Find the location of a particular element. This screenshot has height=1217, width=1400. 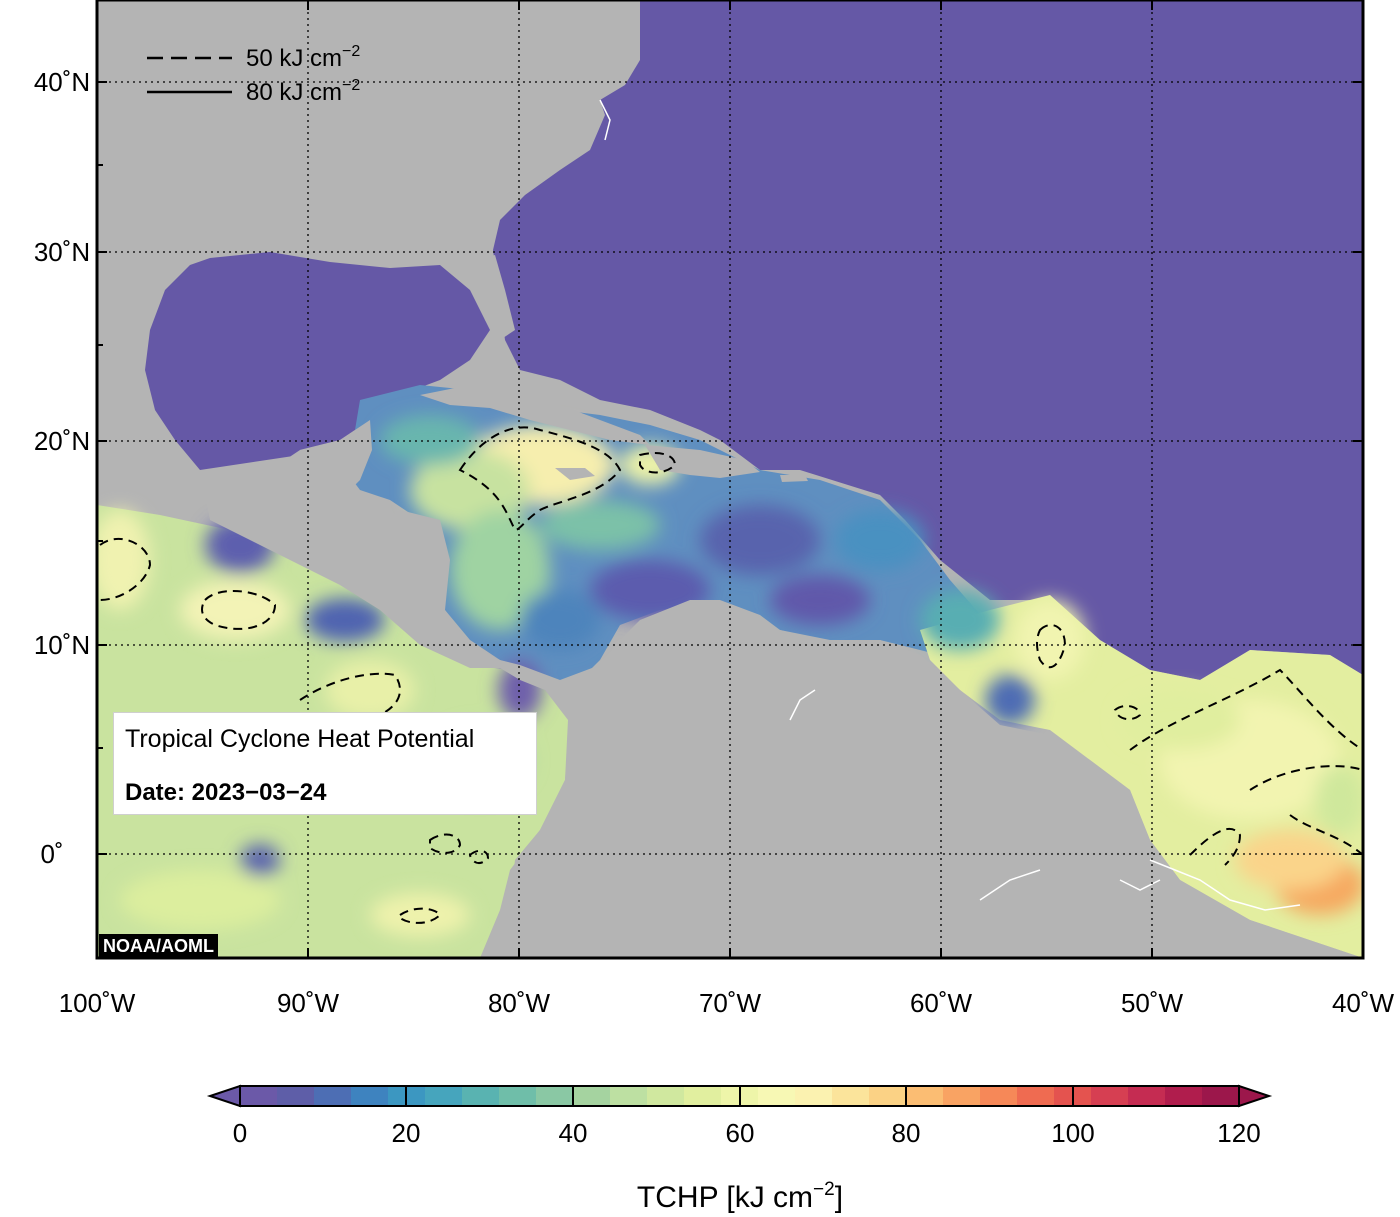

colorbar-high-arrow is located at coordinates (1255, 1096).